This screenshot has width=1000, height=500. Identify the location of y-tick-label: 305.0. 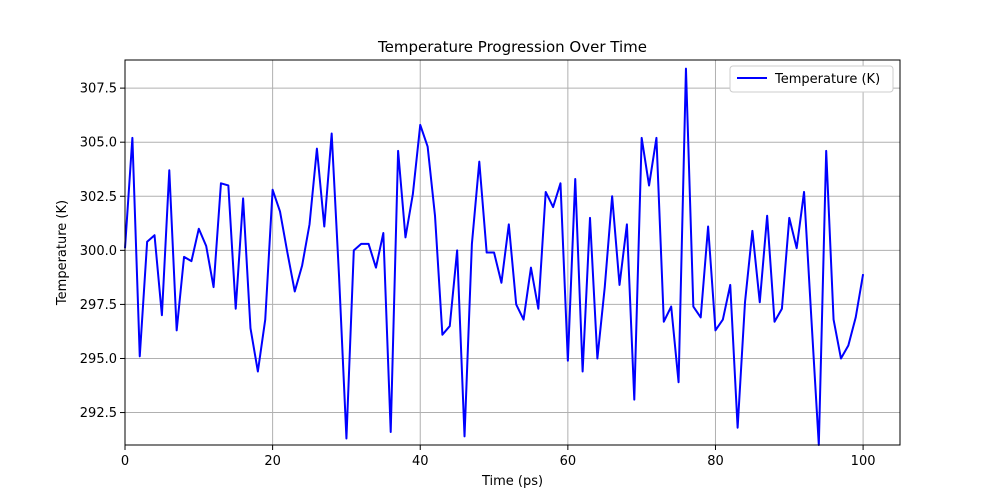
(98, 143).